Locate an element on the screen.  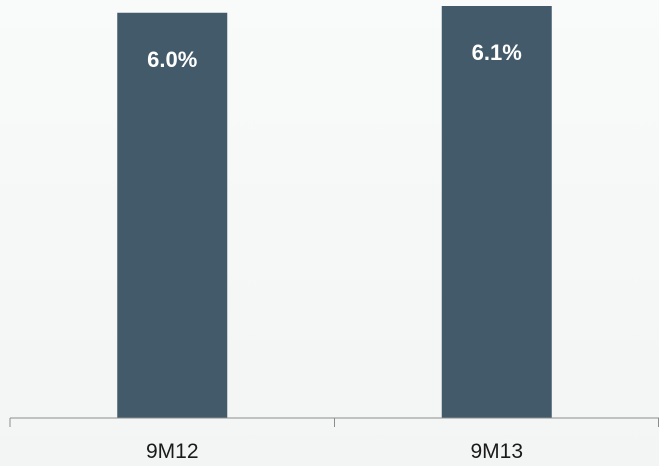
x-tick-label-9m13: 9M13 is located at coordinates (496, 451).